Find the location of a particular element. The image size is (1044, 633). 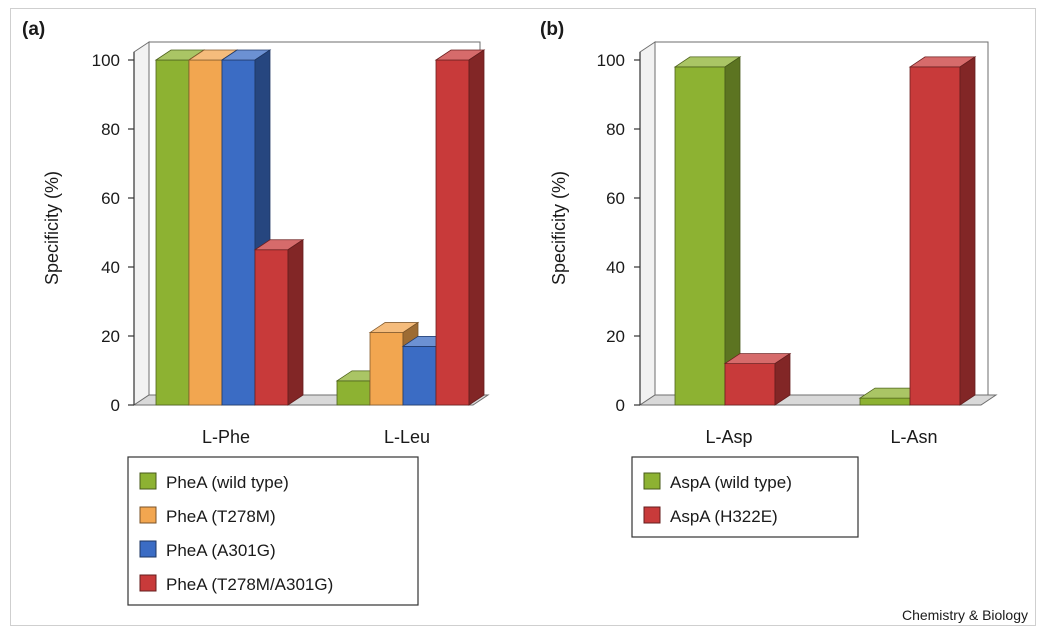

x-category-label: L-Asp is located at coordinates (728, 437).